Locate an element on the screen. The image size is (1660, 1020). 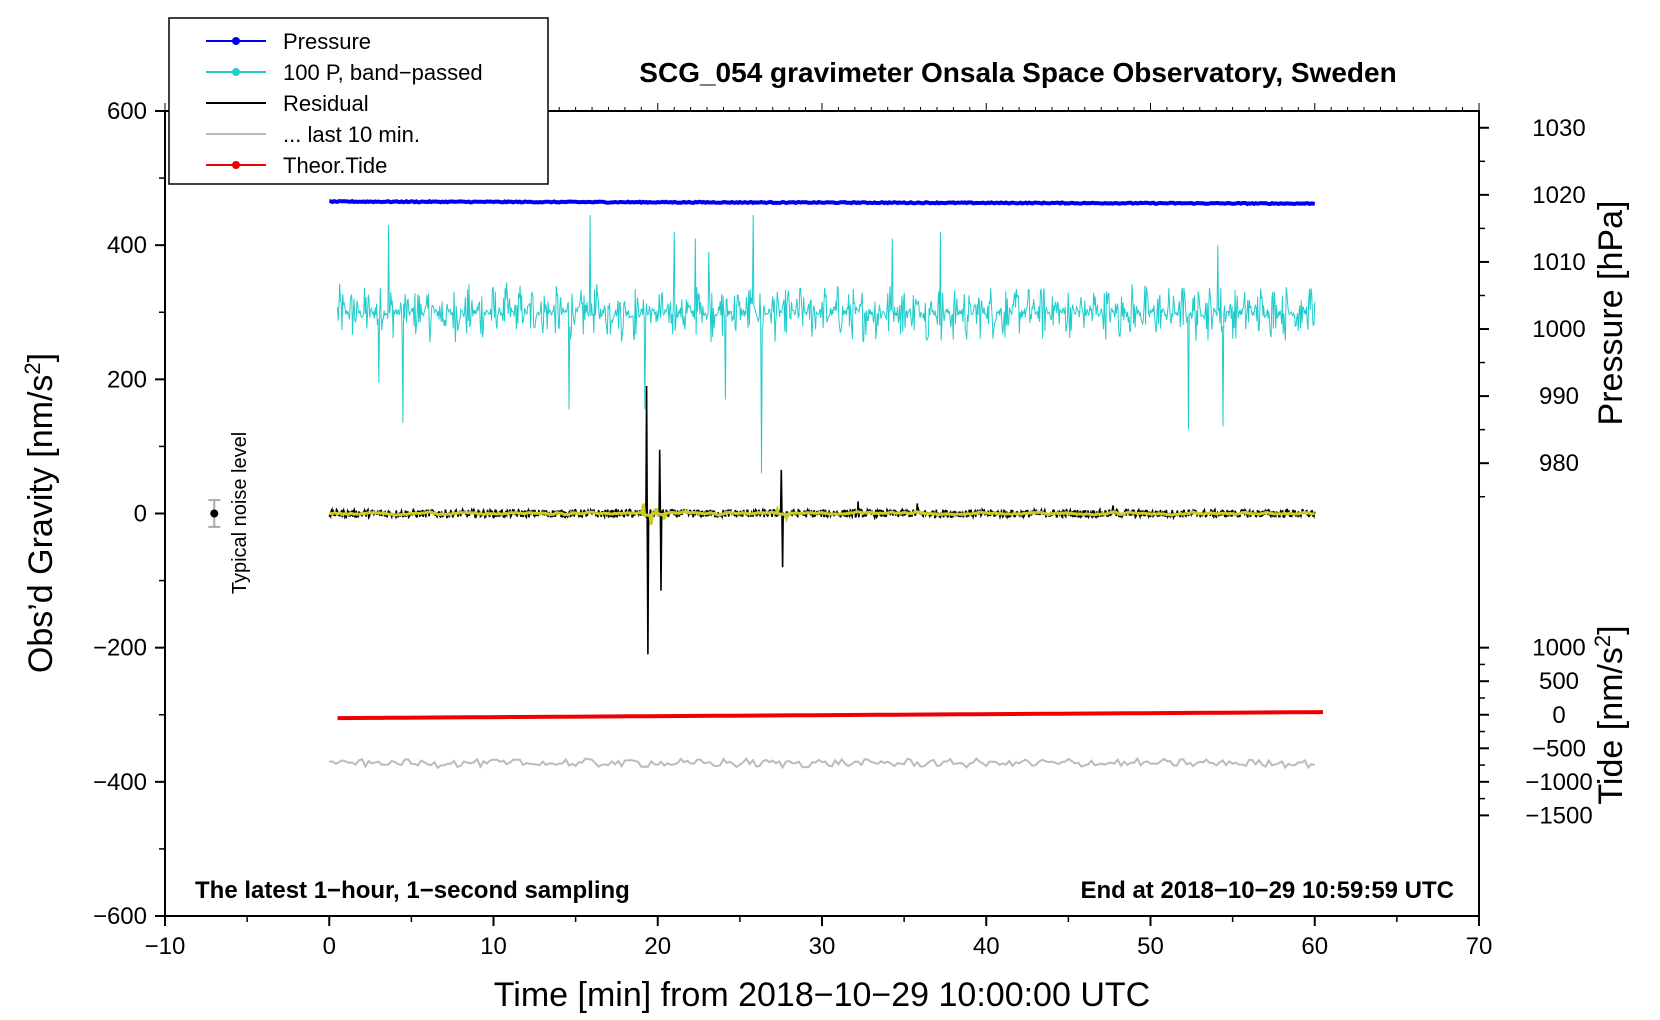
y-tick-label: −400 is located at coordinates (120, 782).